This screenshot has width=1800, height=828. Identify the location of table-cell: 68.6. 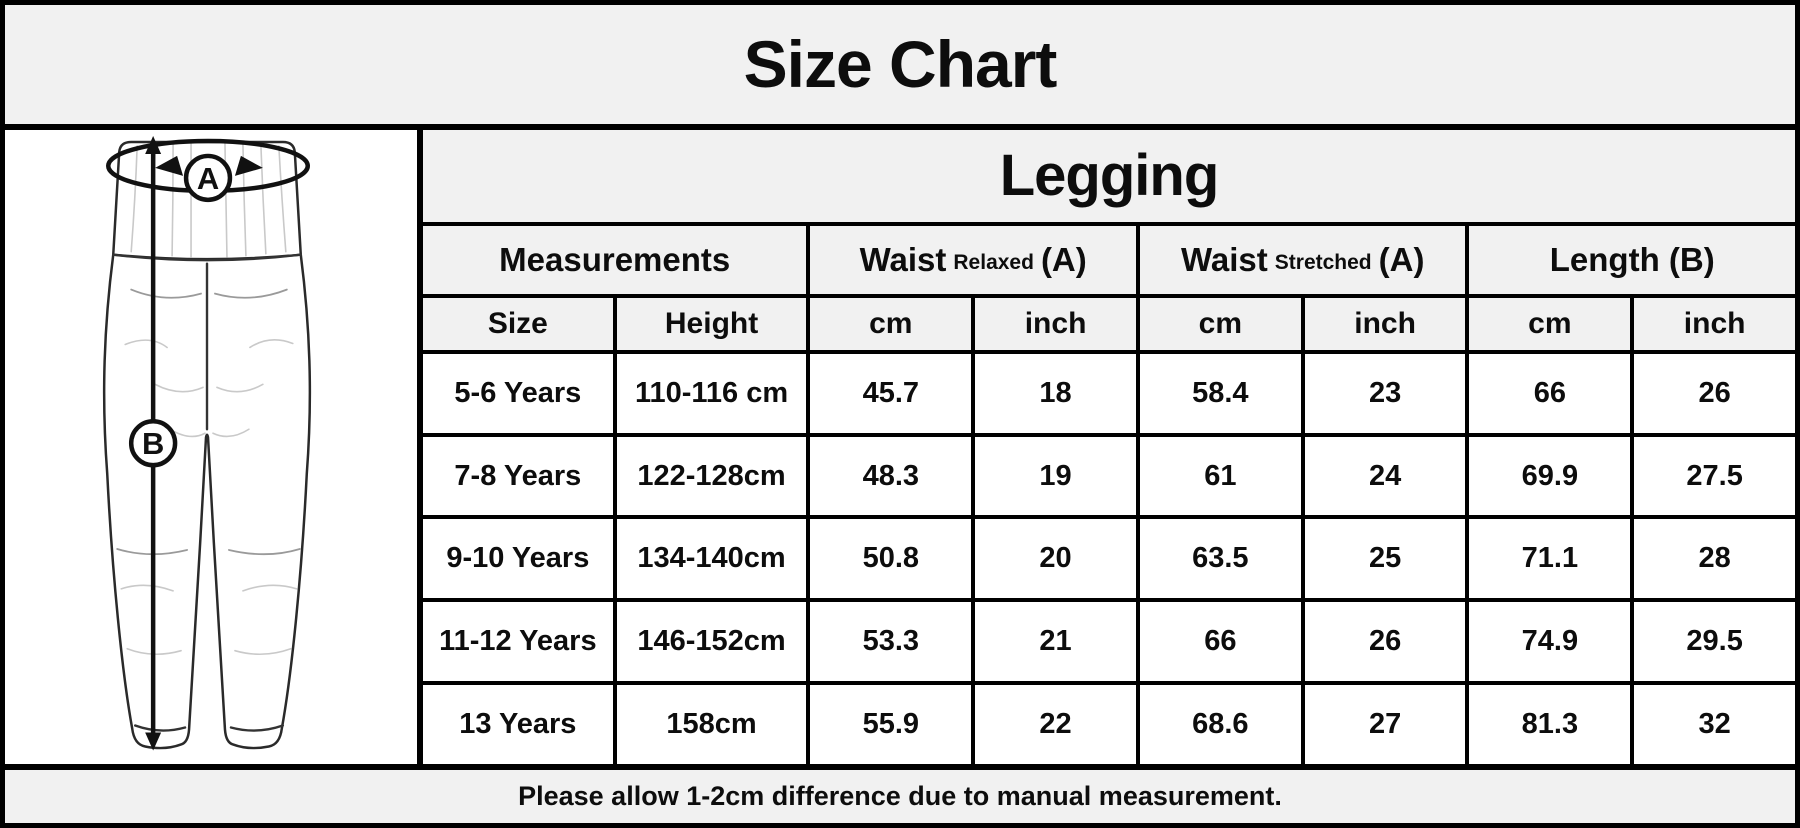
(1220, 725).